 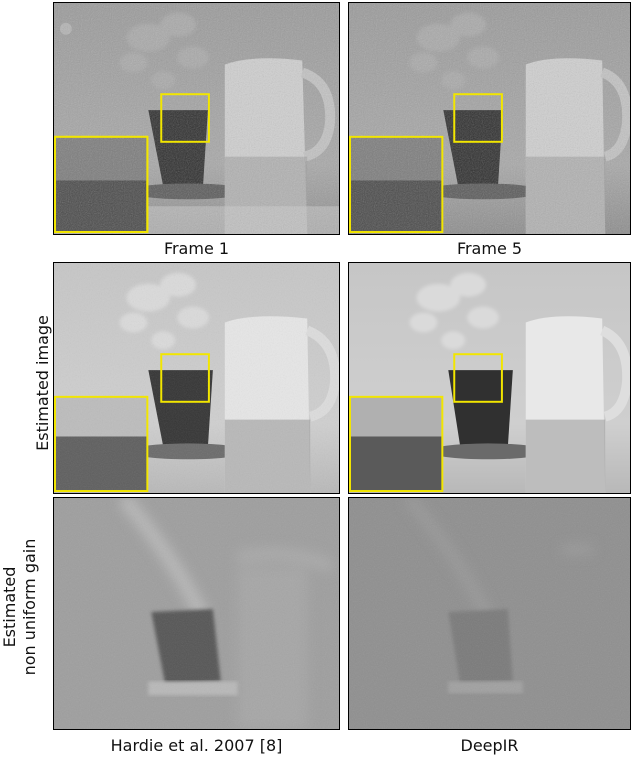 I want to click on row-label-estimated-gain: Estimated non uniform gain, so click(x=20, y=607).